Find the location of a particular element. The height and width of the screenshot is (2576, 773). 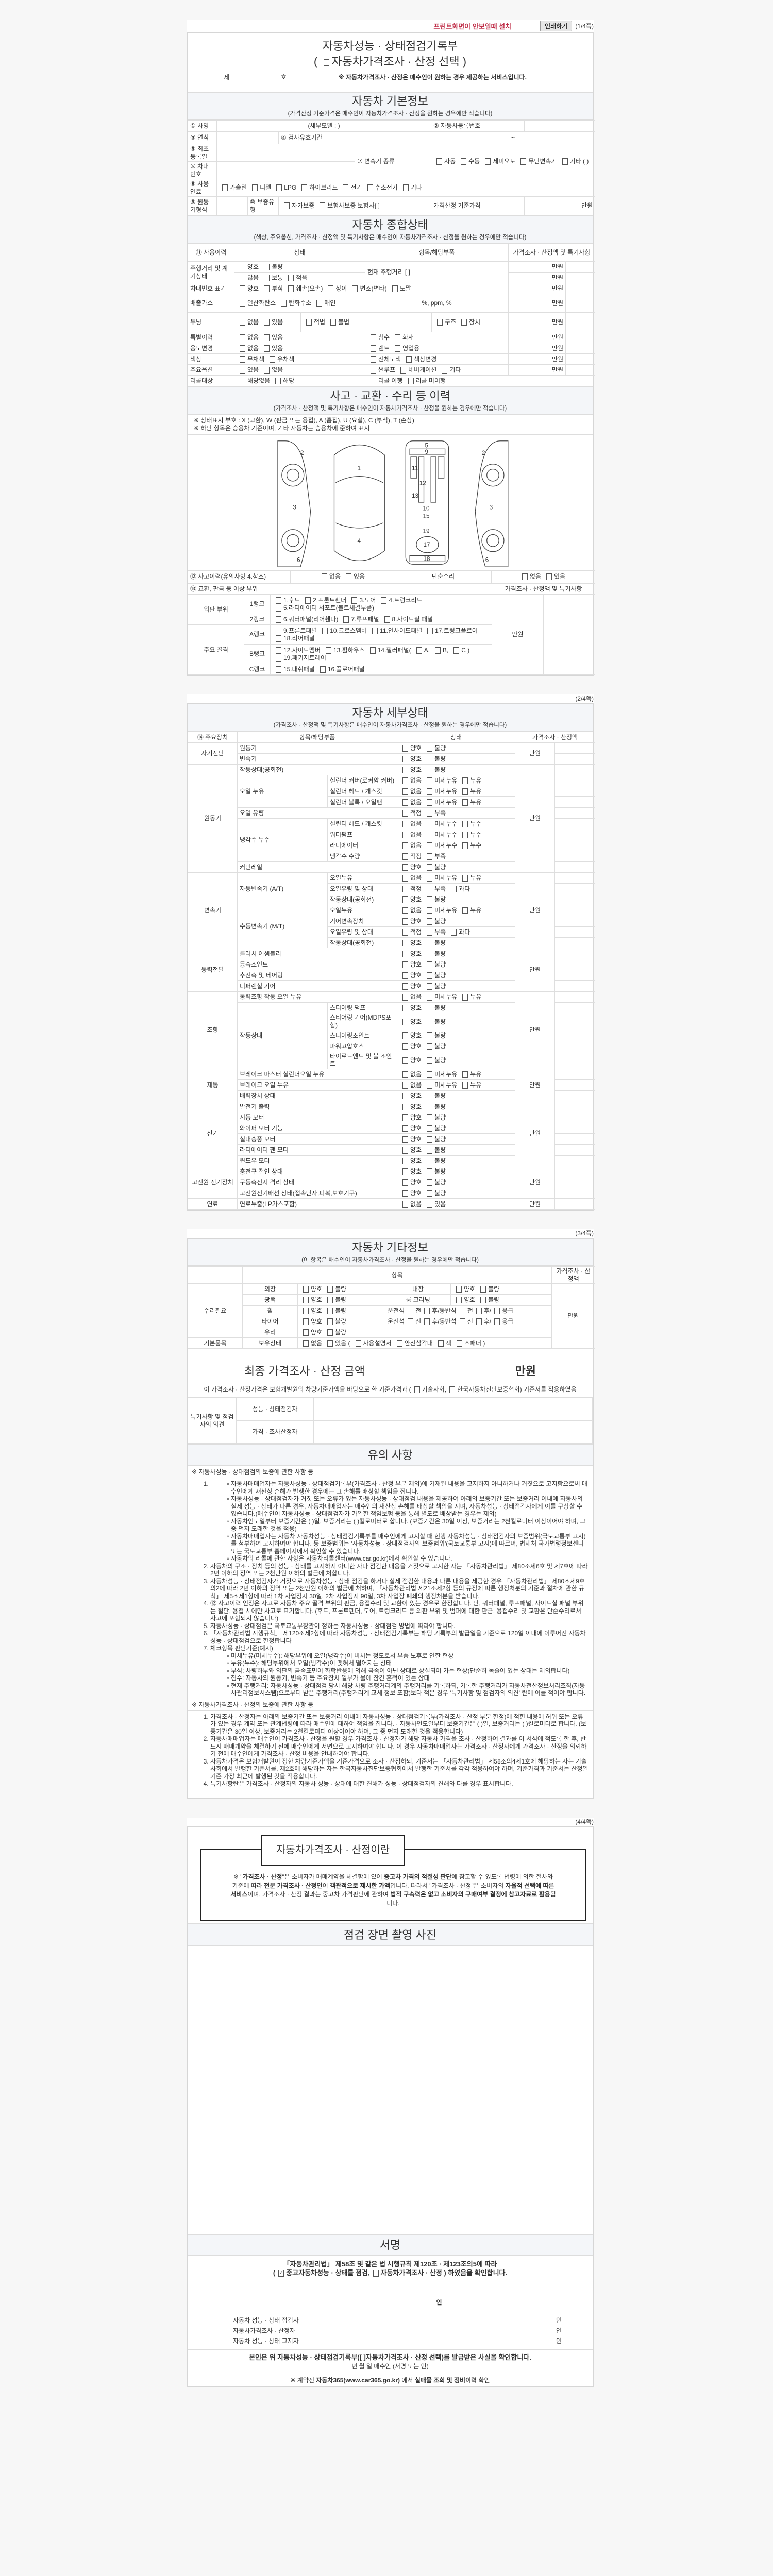

checkbox-option: 무채색 is located at coordinates (250, 359).